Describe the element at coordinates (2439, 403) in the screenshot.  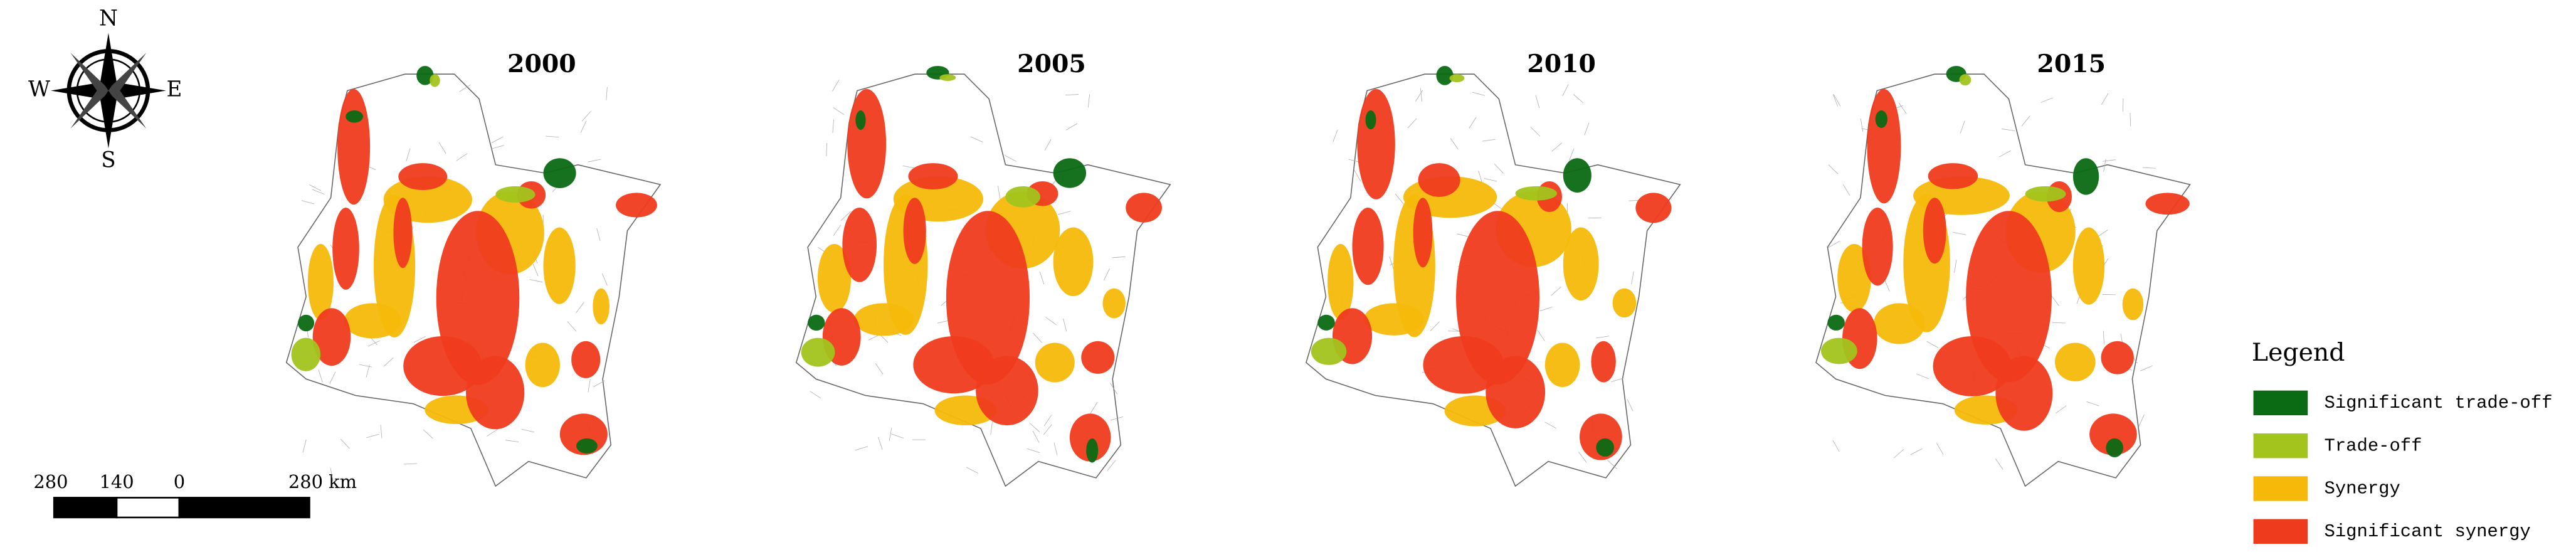
I see `legend-label: Significant trade-off` at that location.